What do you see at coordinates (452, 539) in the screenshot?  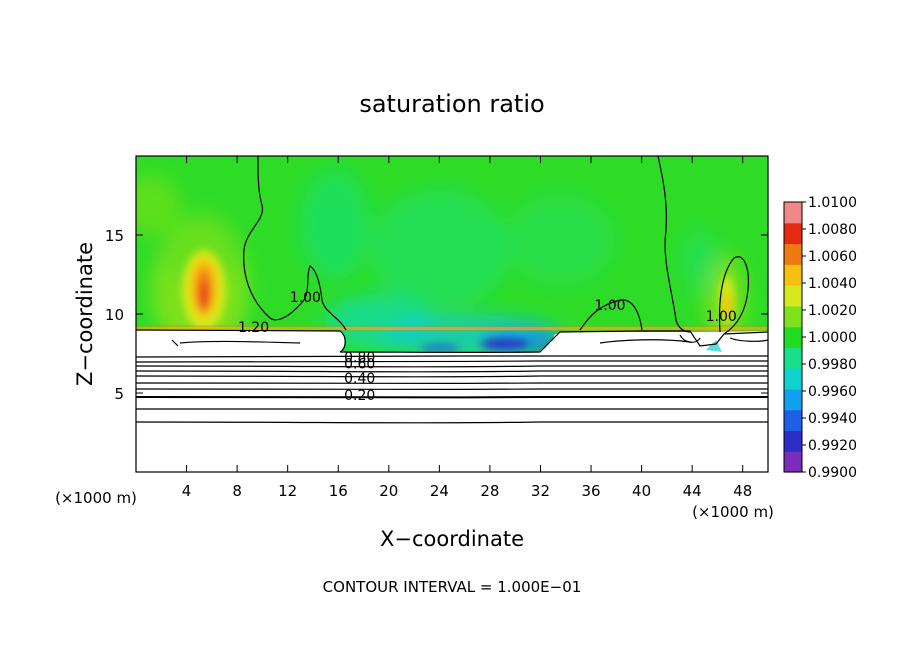 I see `x-axis-label: X−coordinate` at bounding box center [452, 539].